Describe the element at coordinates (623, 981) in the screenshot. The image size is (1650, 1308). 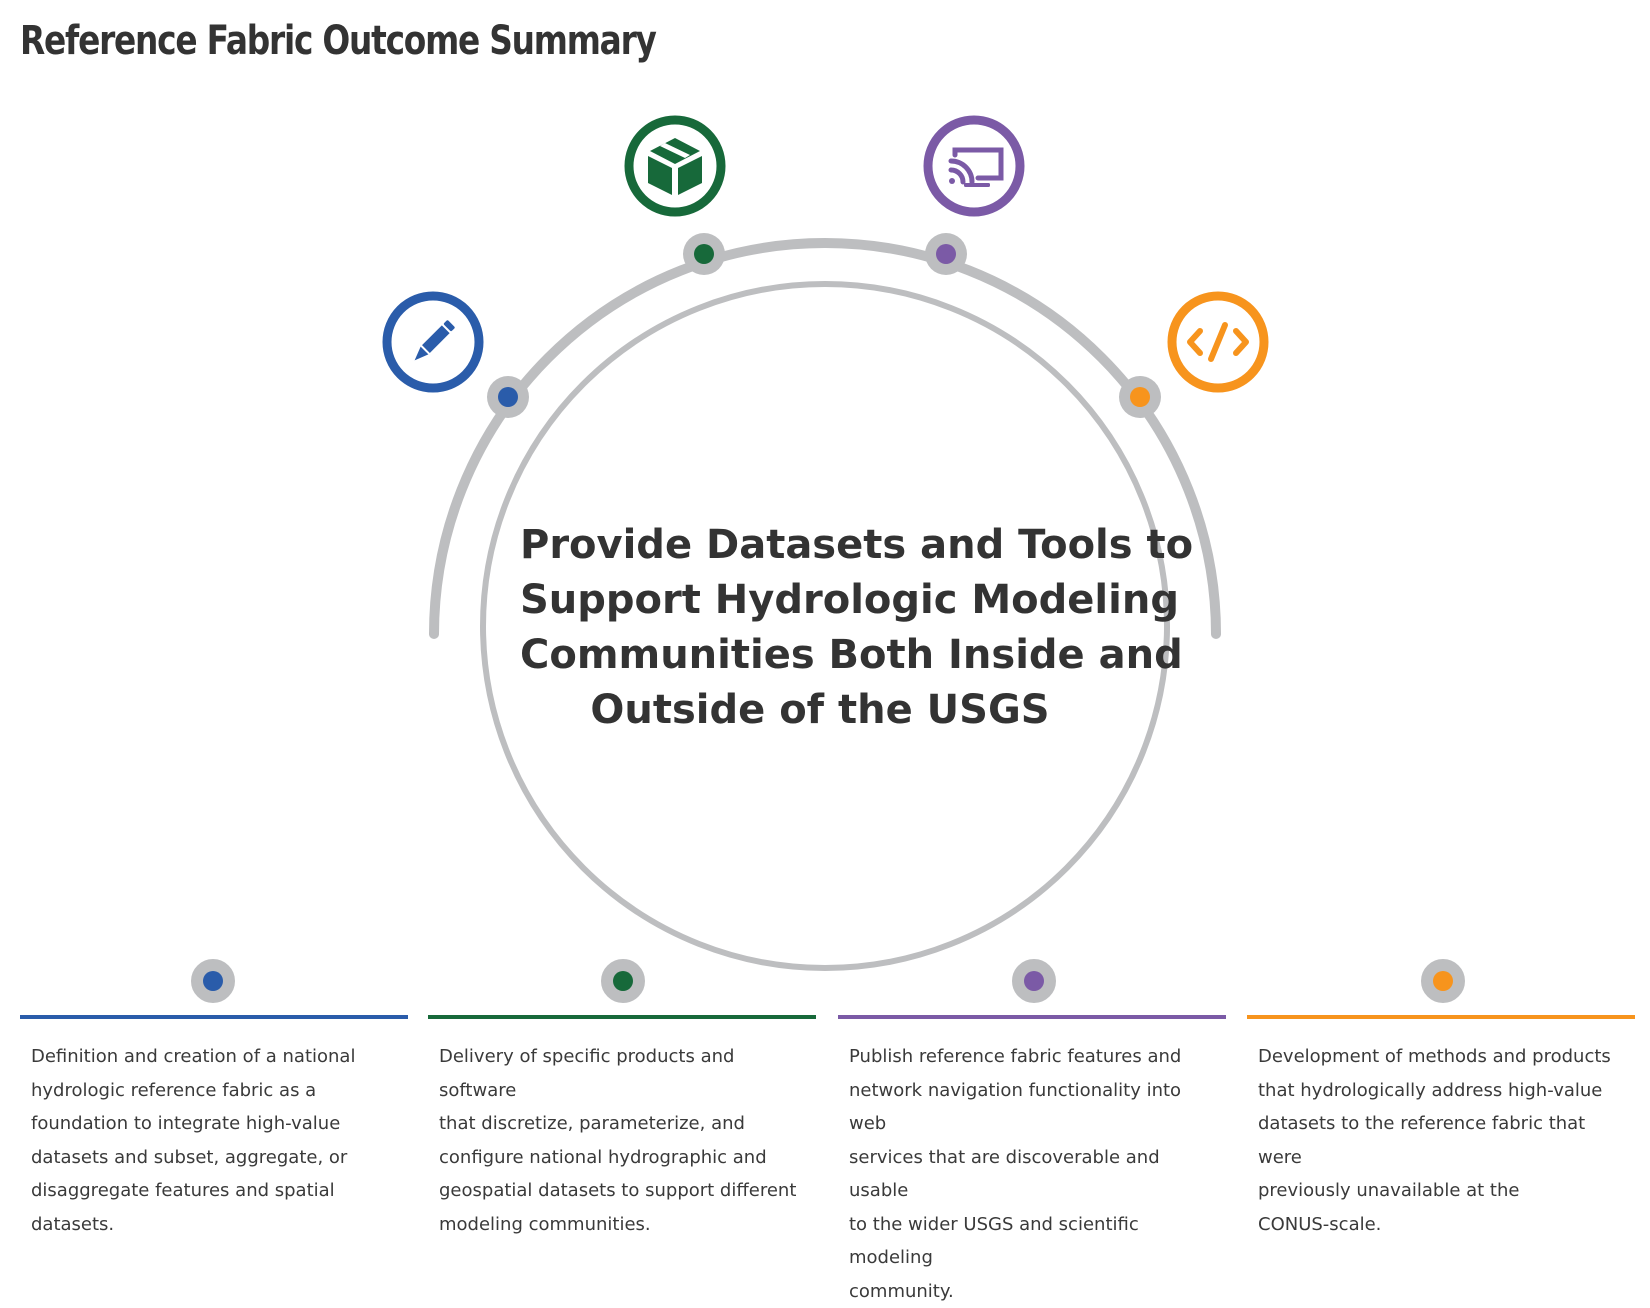
I see `column-marker-green` at that location.